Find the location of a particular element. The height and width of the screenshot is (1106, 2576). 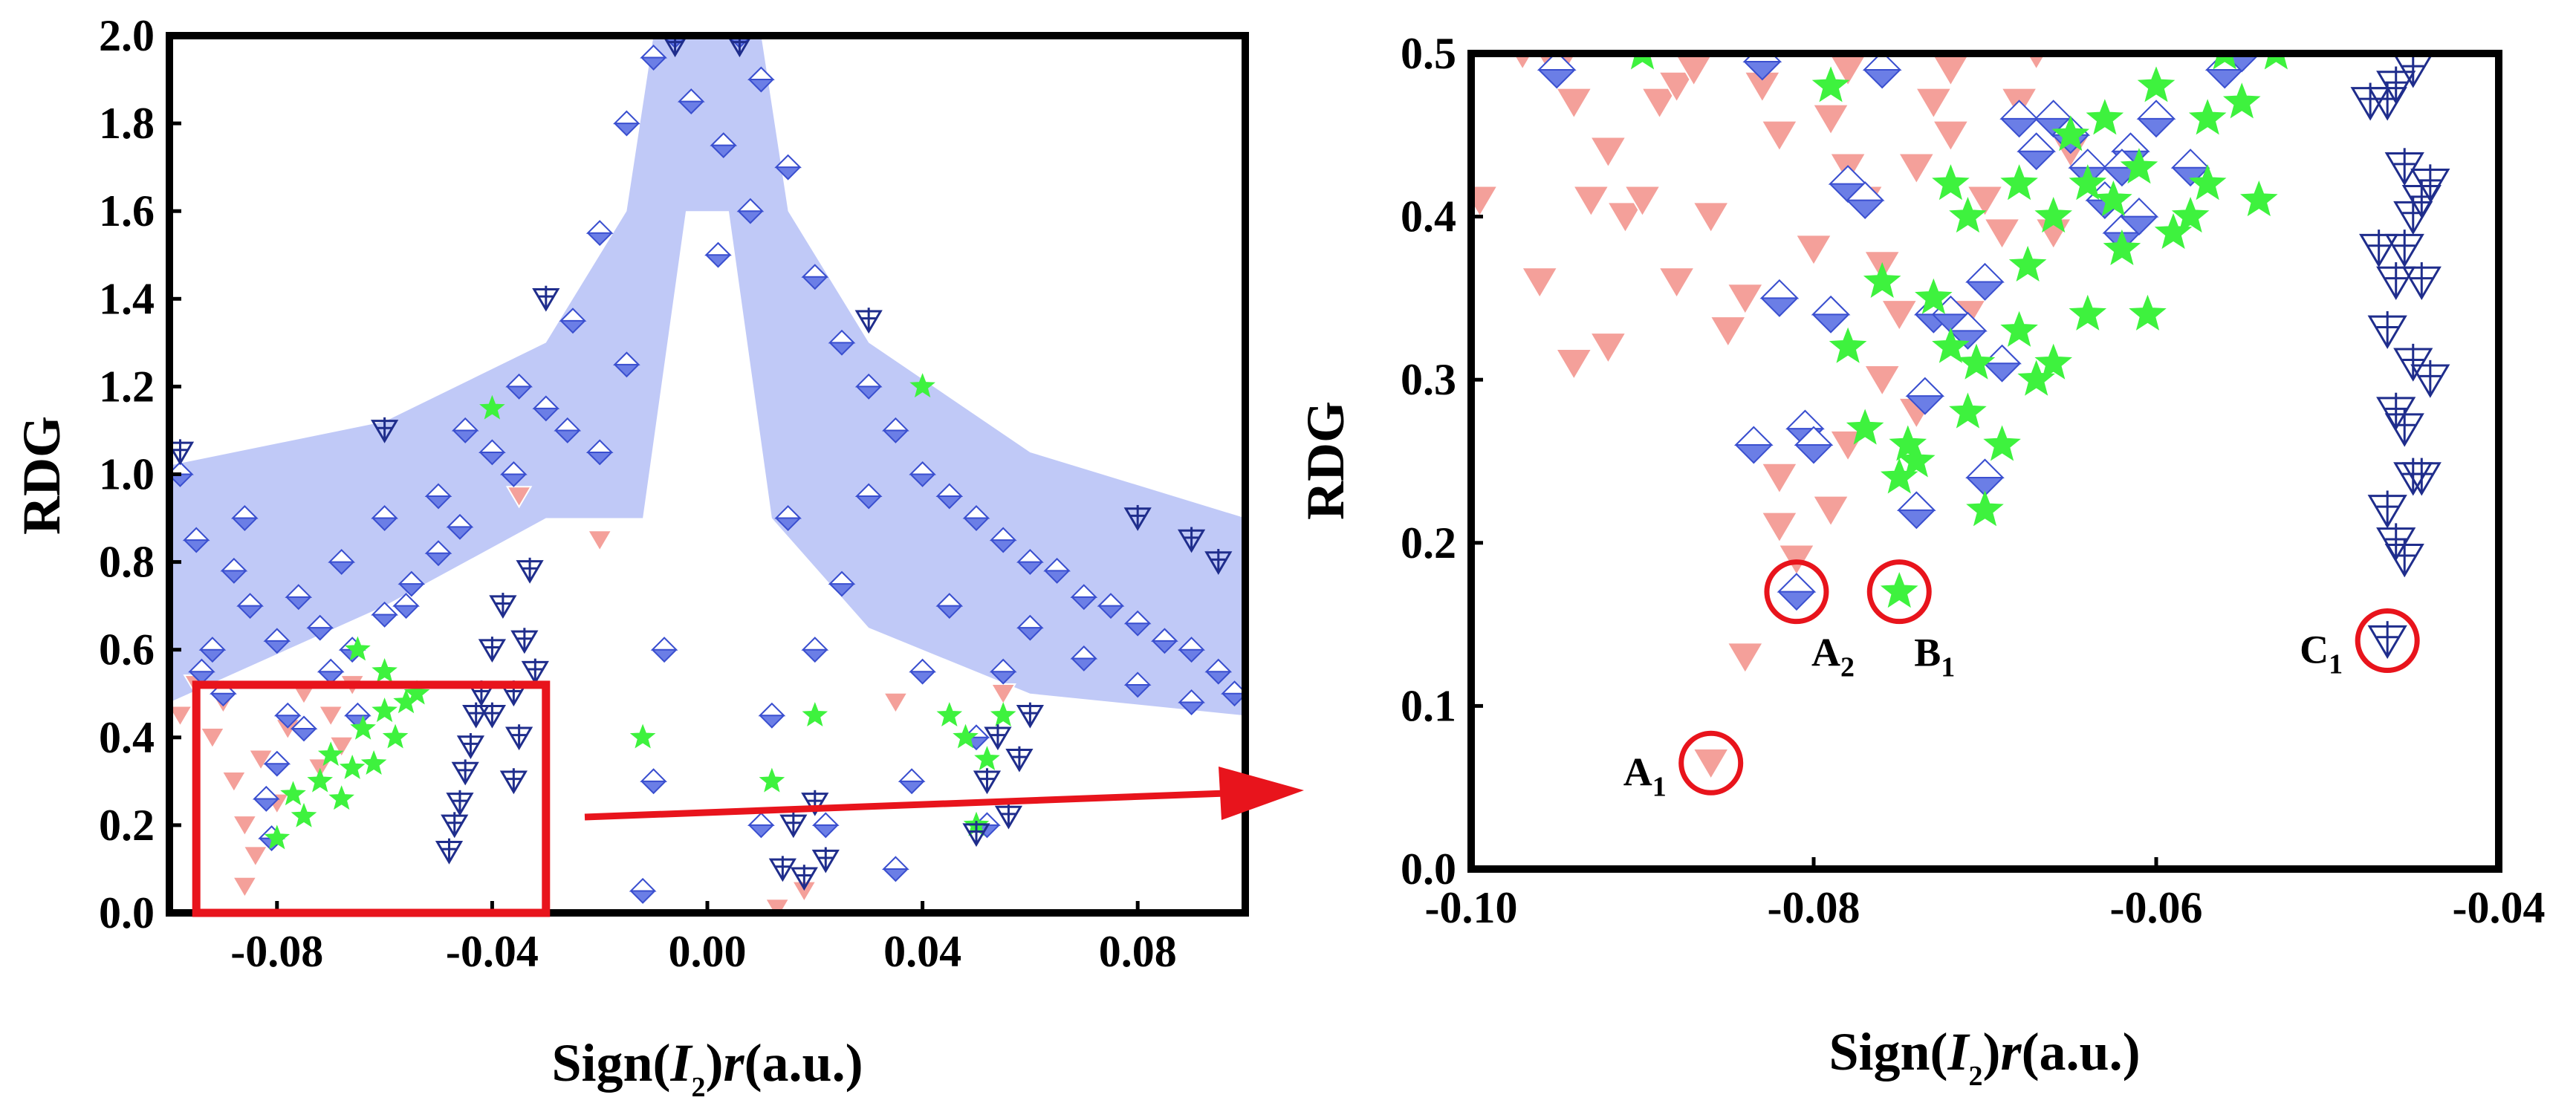

overview-y-tick-label: 1.0 is located at coordinates (127, 474).